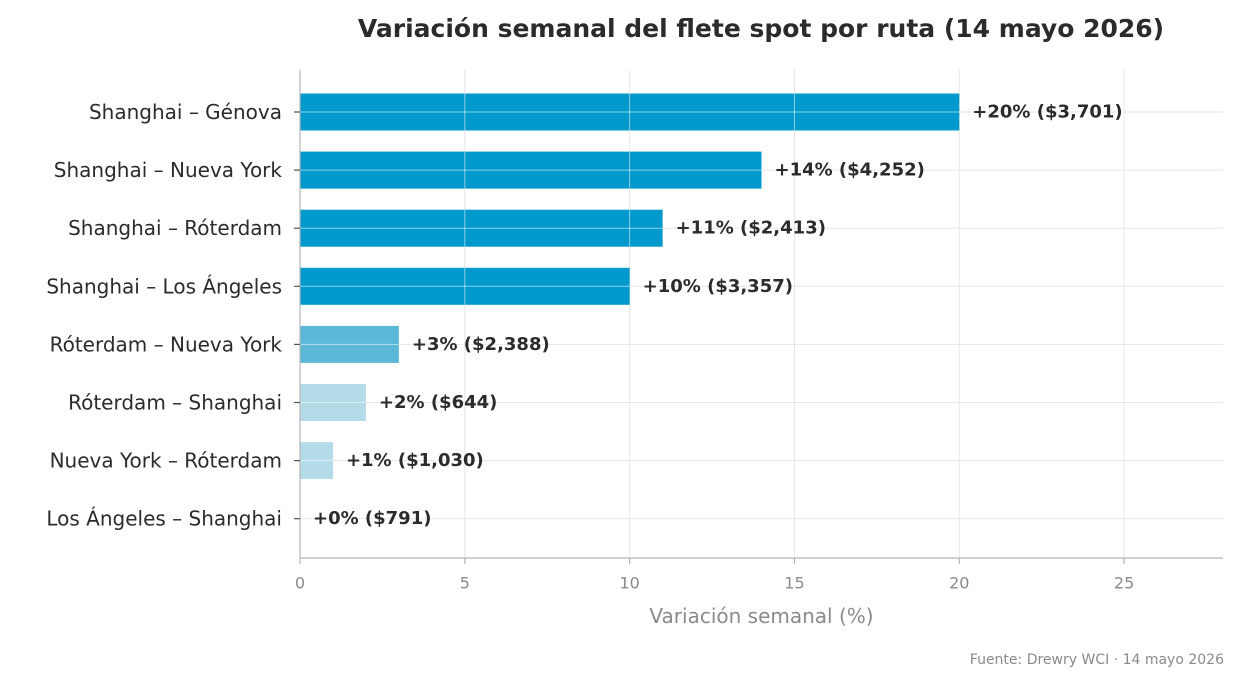 The width and height of the screenshot is (1242, 690). I want to click on category-label: Los Ángeles – Shanghai, so click(164, 519).